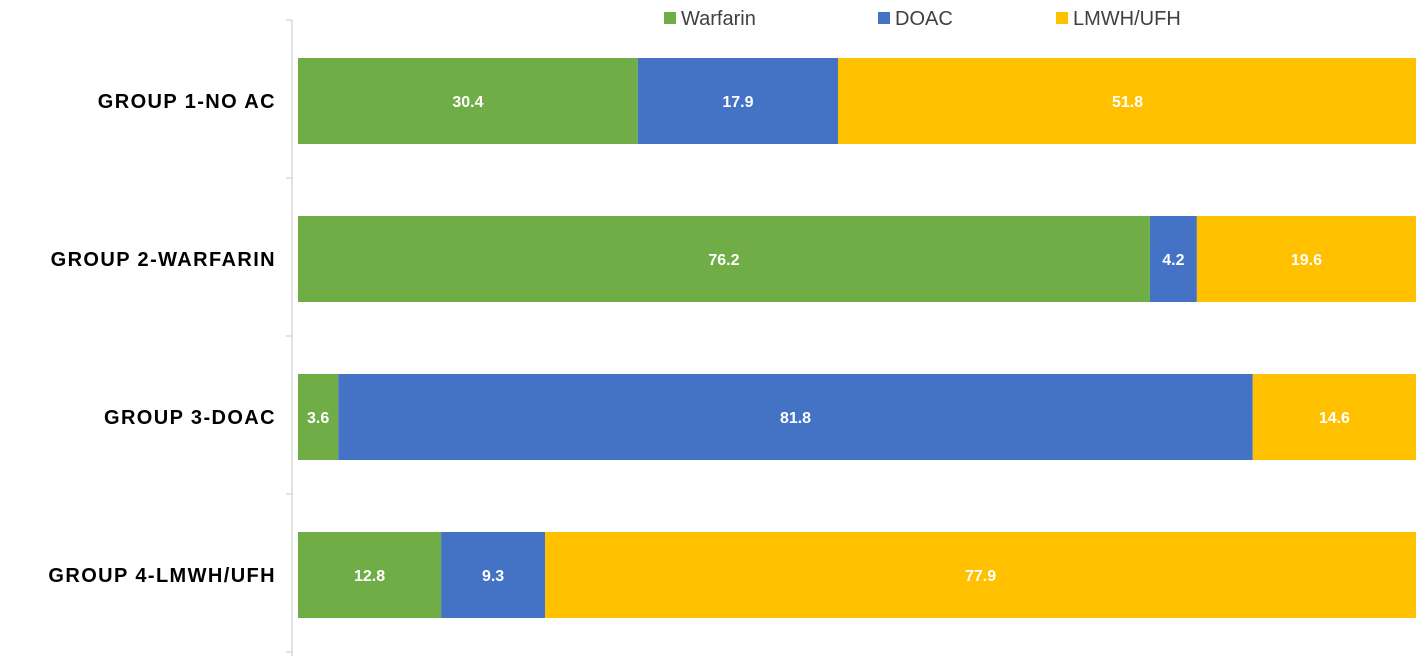 Image resolution: width=1416 pixels, height=660 pixels. What do you see at coordinates (190, 418) in the screenshot?
I see `category-label: GROUP 3-DOAC` at bounding box center [190, 418].